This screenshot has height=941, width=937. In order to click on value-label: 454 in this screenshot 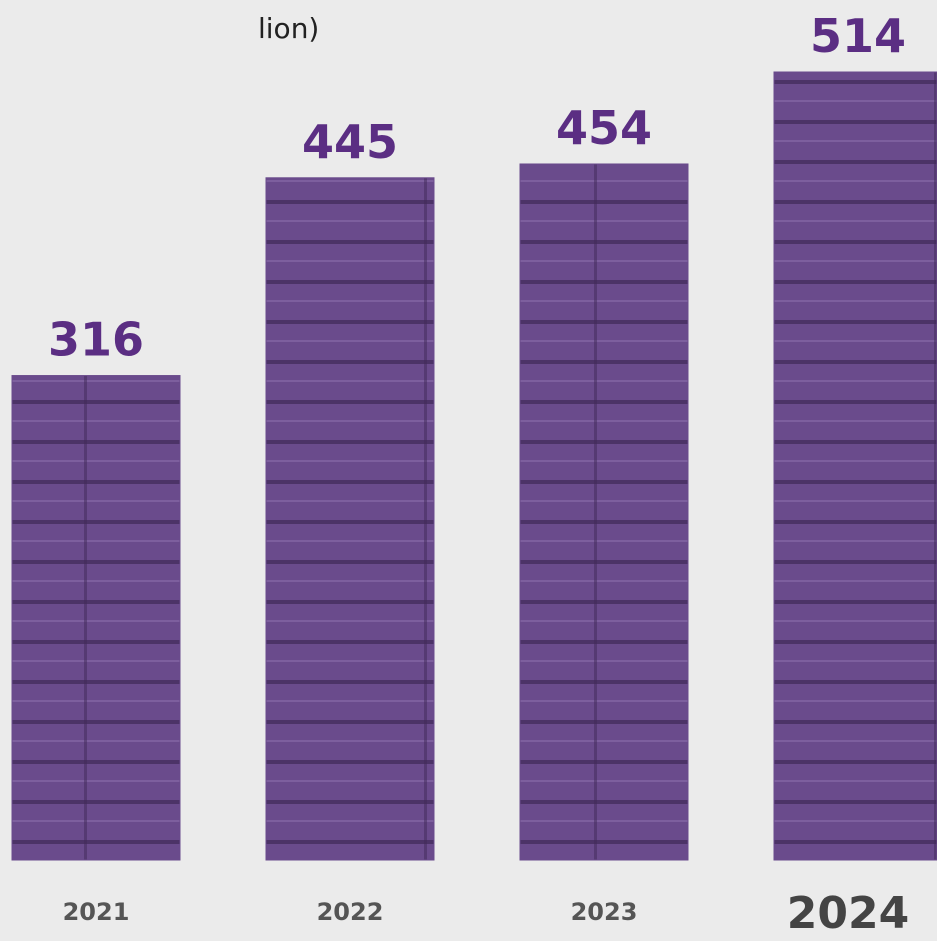, I will do `click(604, 128)`.